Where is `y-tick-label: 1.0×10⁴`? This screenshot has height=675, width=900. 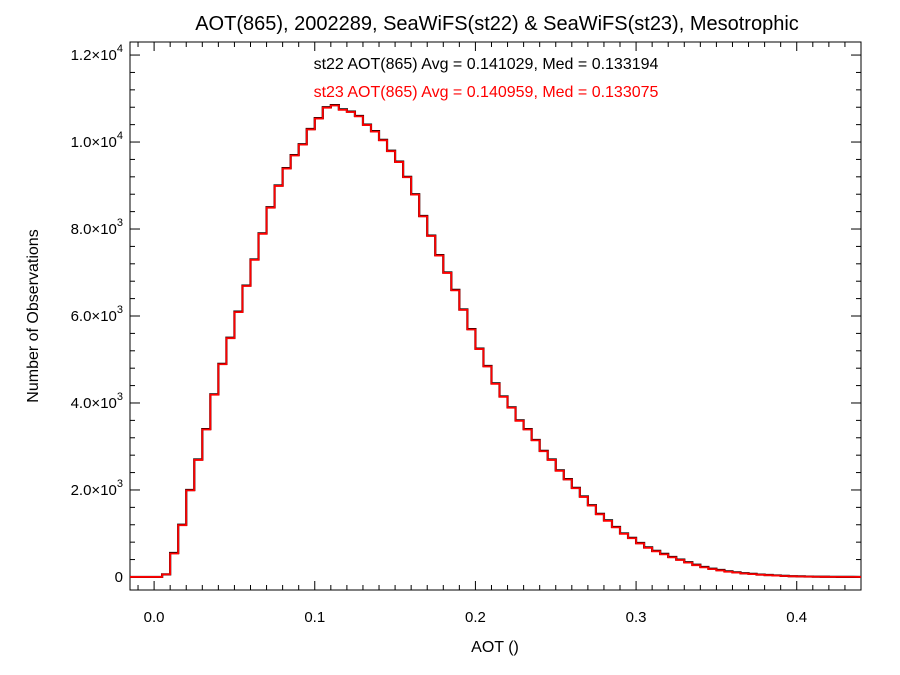 y-tick-label: 1.0×10⁴ is located at coordinates (97, 140).